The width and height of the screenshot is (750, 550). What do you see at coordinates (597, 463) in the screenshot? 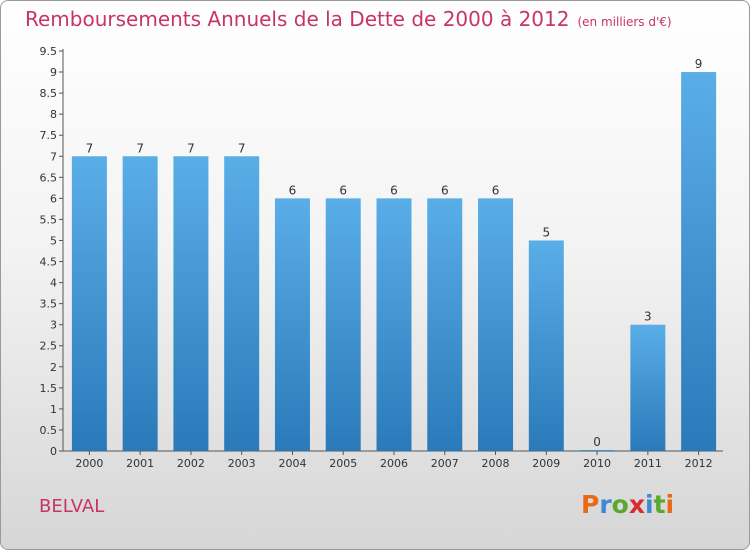
I see `x-tick-label: 2010` at bounding box center [597, 463].